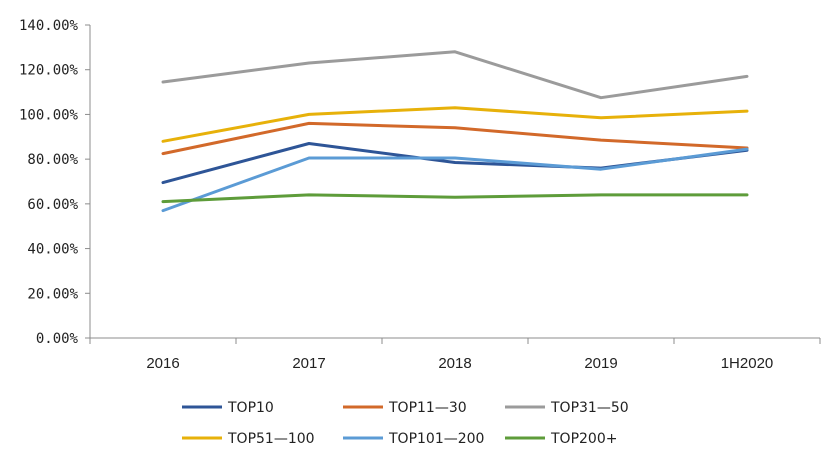 The image size is (830, 456). I want to click on y-tick-label: 100.00%, so click(49, 115).